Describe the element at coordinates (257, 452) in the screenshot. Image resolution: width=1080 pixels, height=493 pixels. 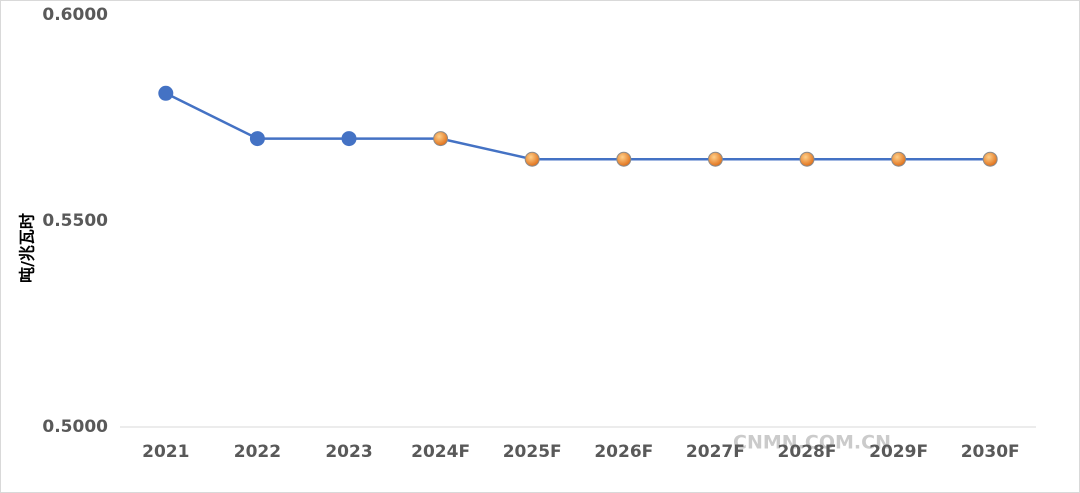
I see `x-tick-label: 2022` at that location.